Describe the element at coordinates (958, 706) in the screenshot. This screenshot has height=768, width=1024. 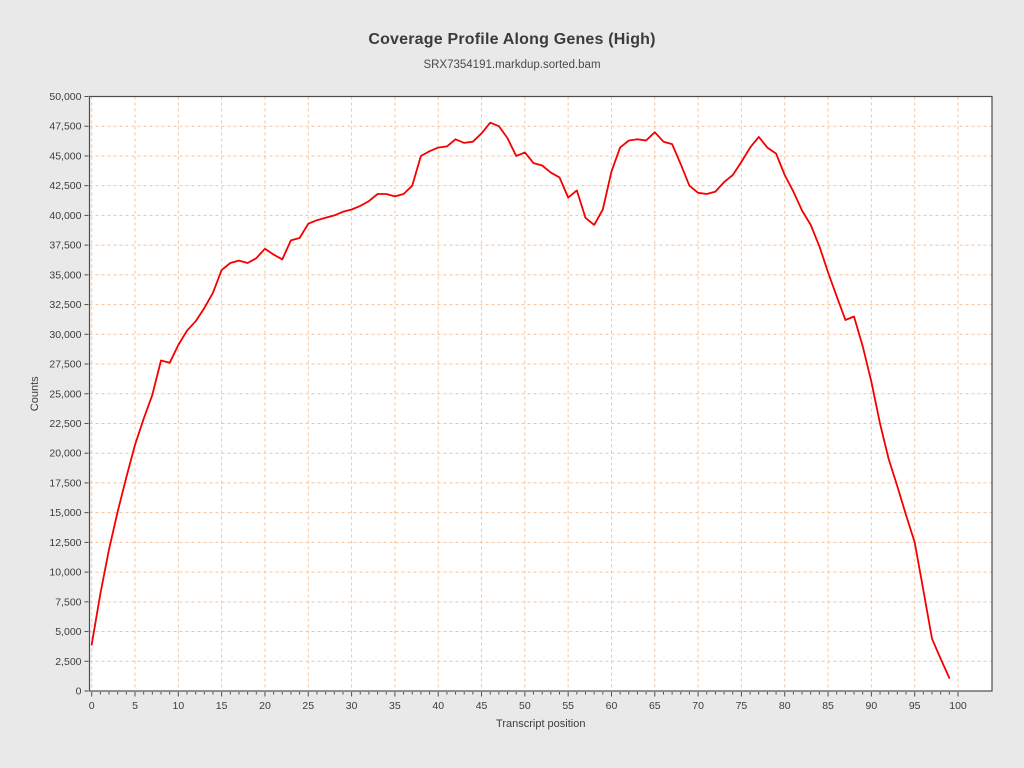
I see `svg-text: 100` at that location.